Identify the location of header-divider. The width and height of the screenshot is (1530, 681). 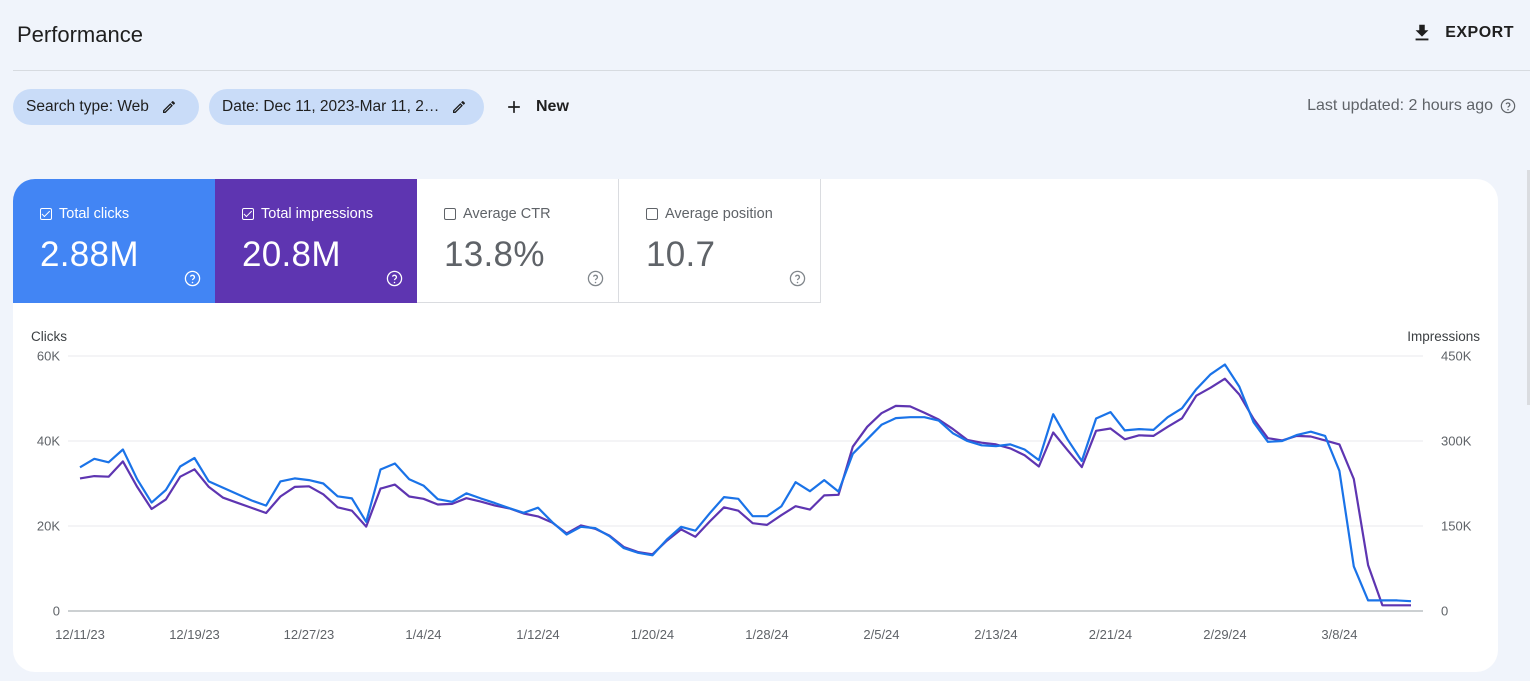
(771, 70).